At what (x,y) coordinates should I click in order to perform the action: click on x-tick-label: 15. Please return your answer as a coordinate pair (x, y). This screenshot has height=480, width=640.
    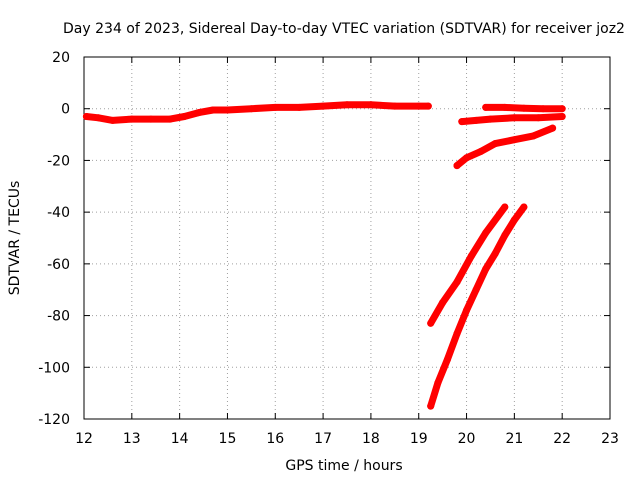
    Looking at the image, I should click on (228, 439).